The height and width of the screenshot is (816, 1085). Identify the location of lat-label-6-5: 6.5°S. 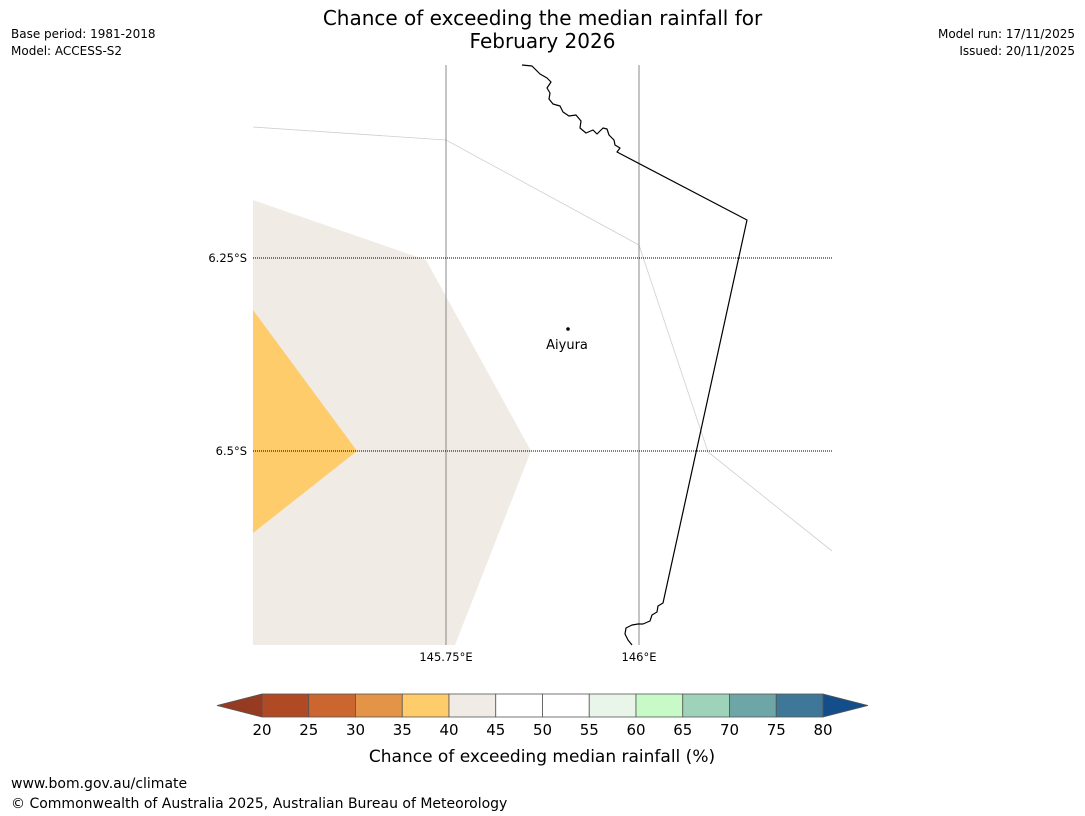
(231, 451).